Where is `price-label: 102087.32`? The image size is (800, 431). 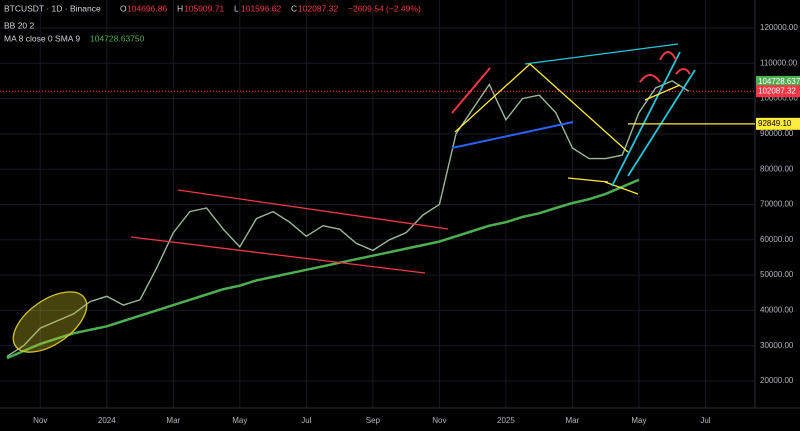 price-label: 102087.32 is located at coordinates (777, 90).